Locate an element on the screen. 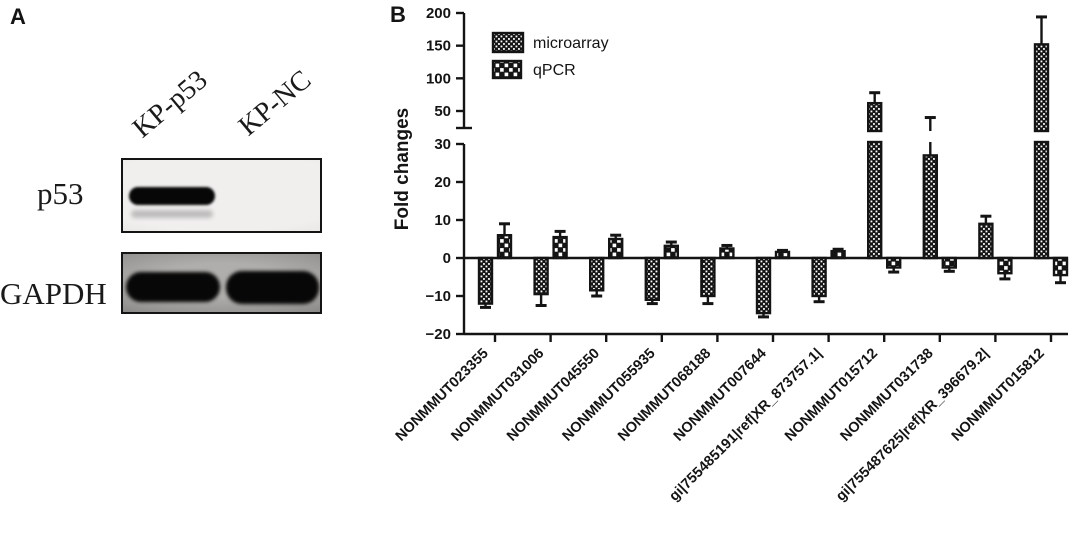 The image size is (1080, 553). svg-text: NONMMUT031006 is located at coordinates (497, 395).